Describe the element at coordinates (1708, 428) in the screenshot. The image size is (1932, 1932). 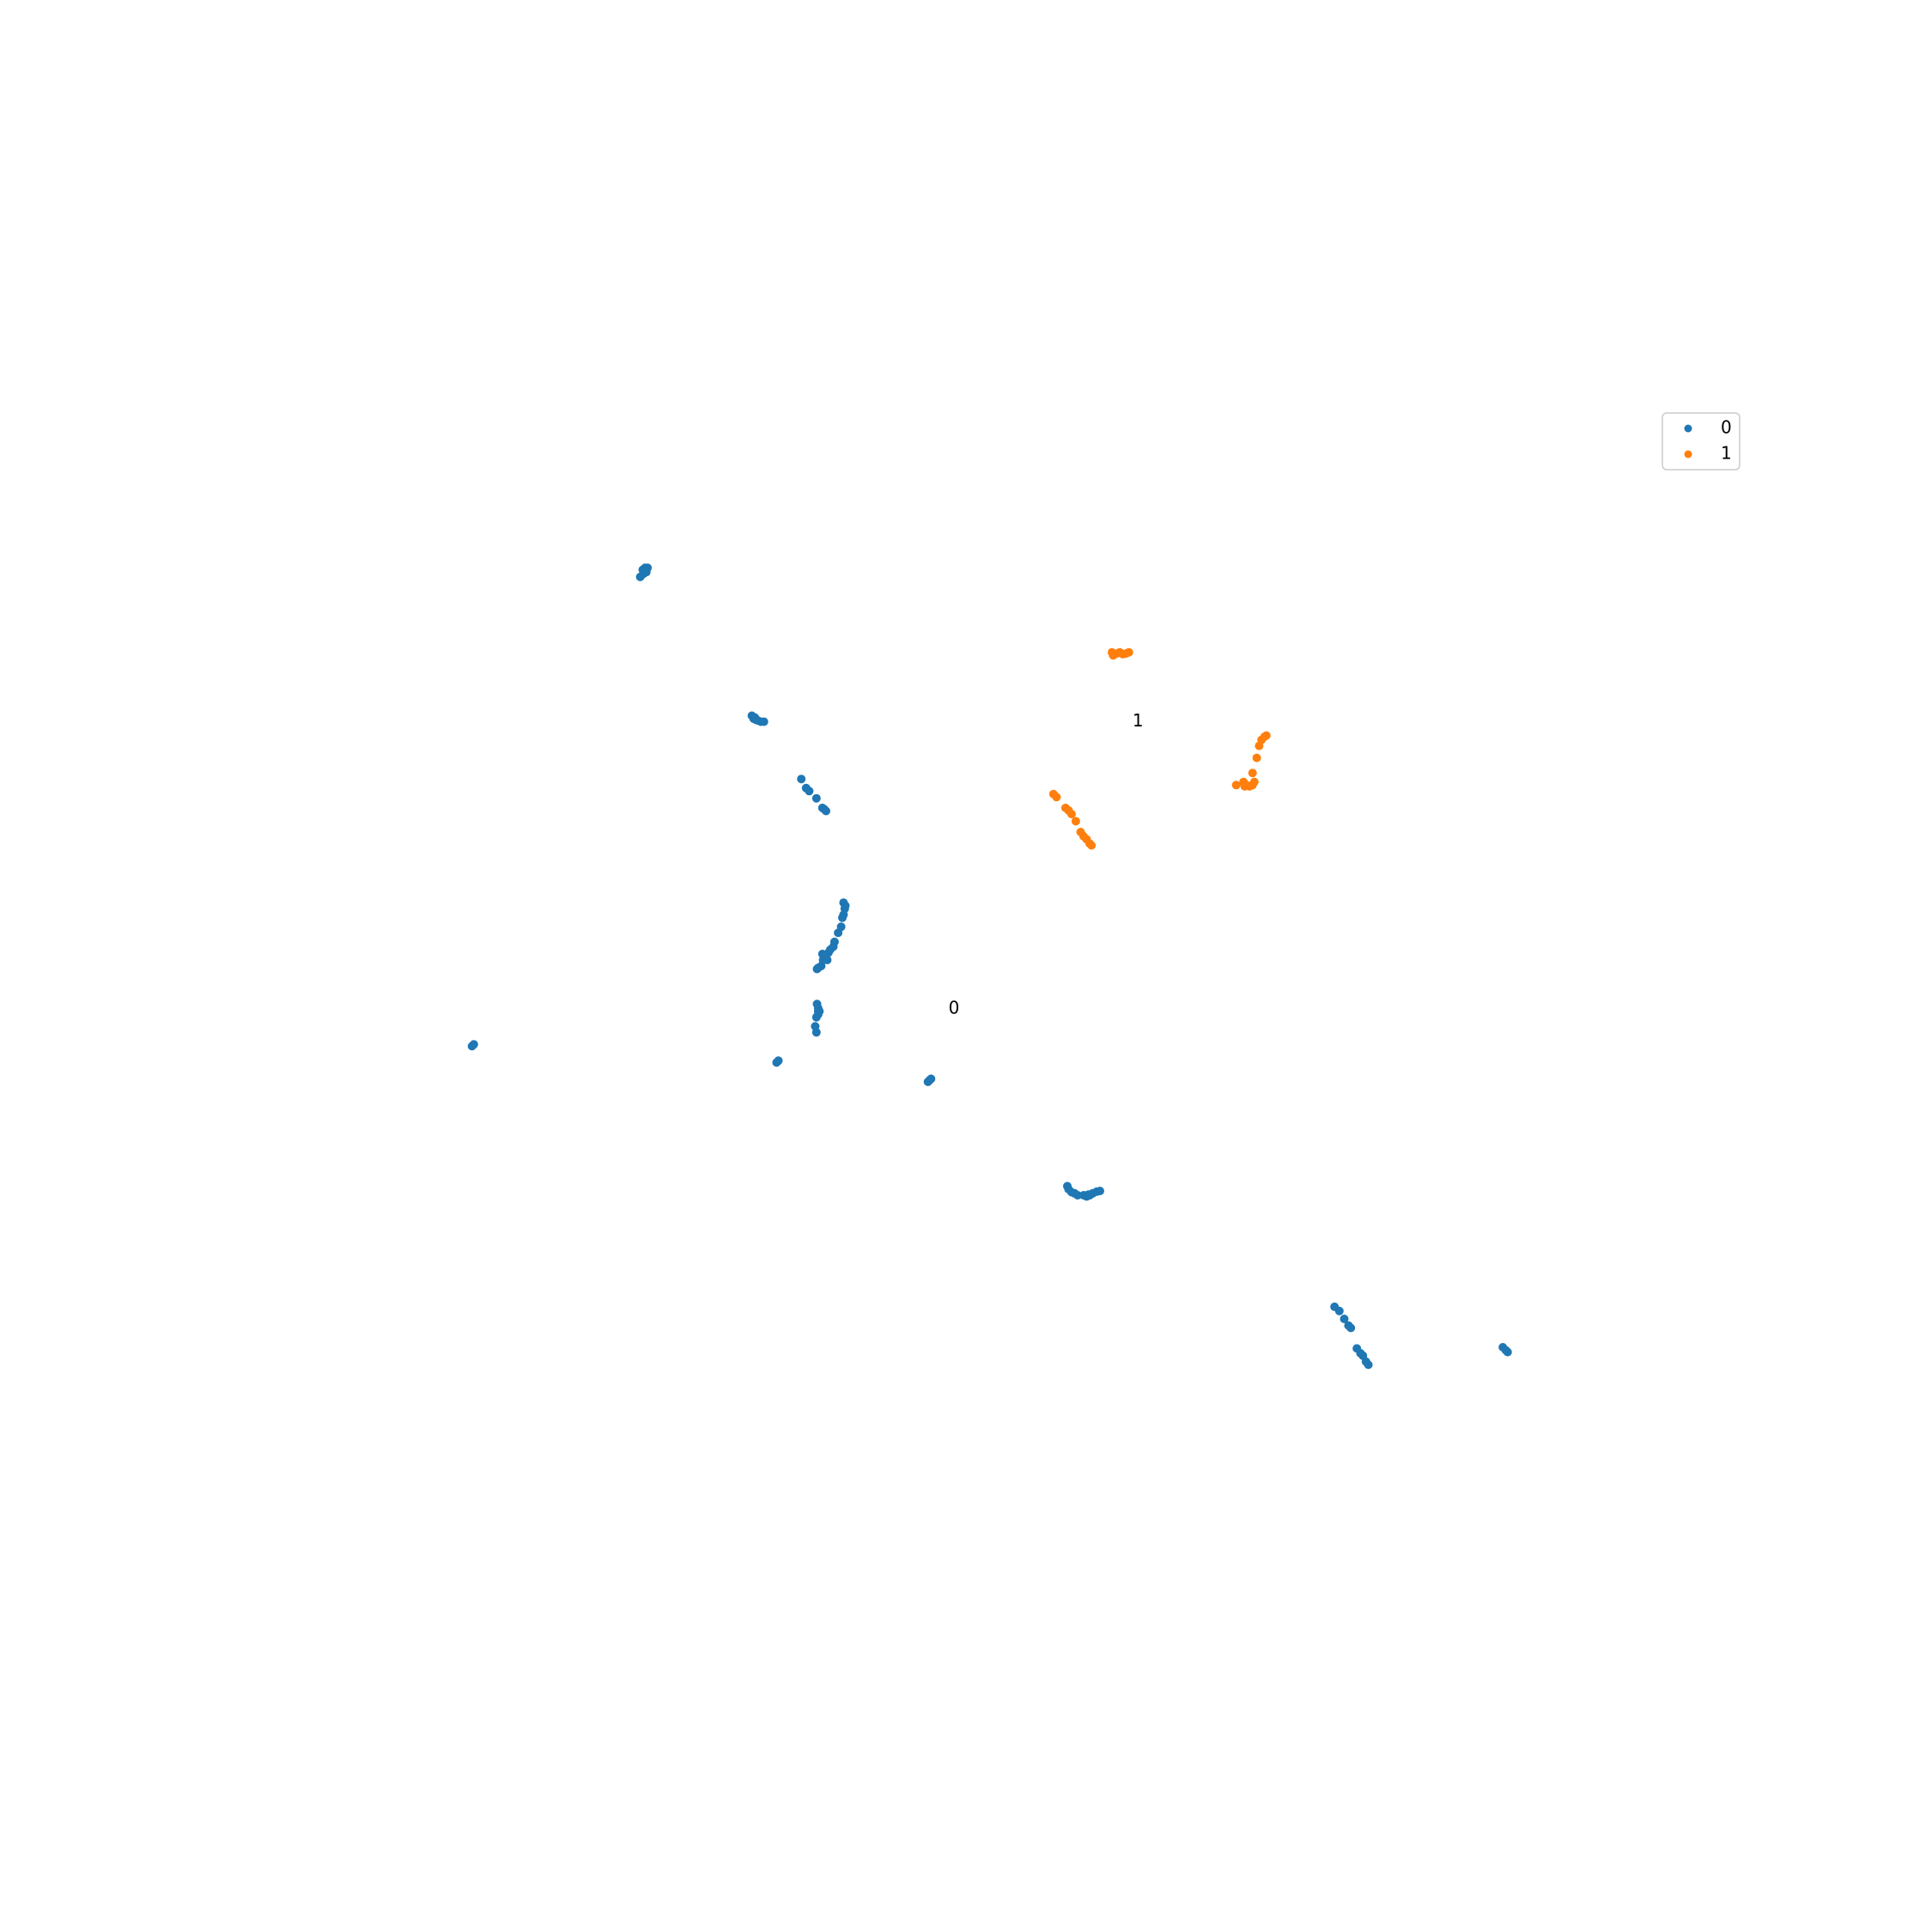
I see `legend-item-0: 0` at that location.